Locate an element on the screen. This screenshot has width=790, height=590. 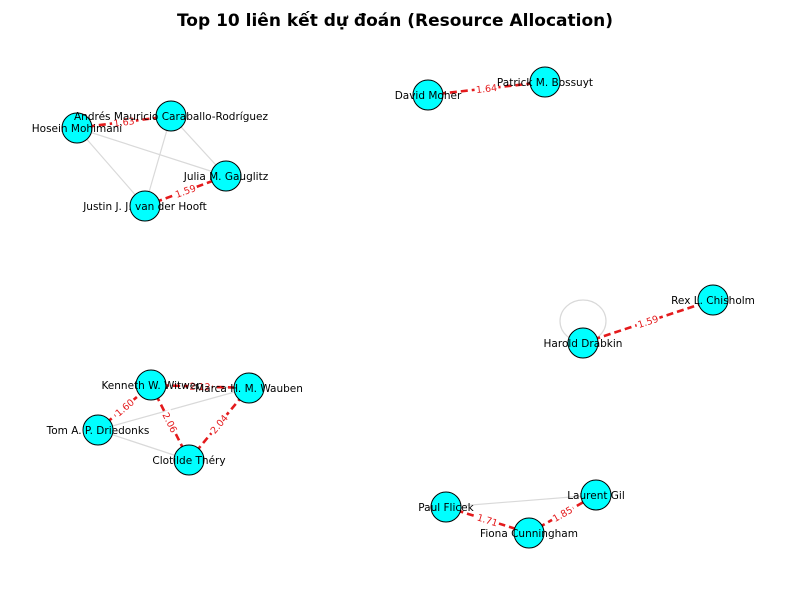
node-paul is located at coordinates (446, 507).